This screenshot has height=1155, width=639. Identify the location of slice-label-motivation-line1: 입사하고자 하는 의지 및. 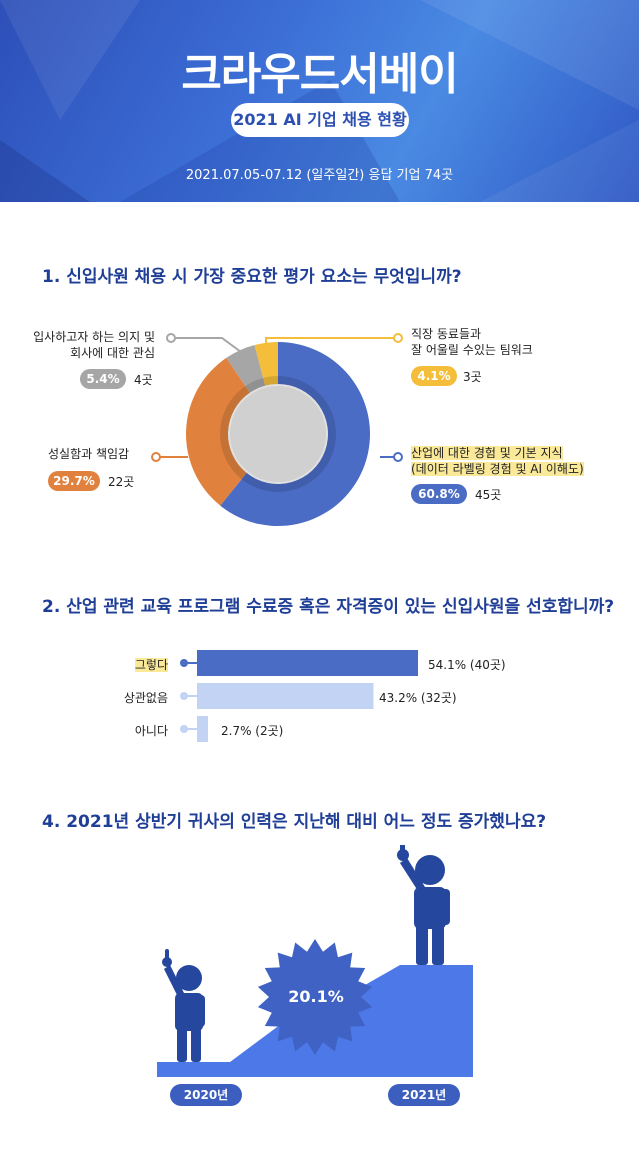
(94, 337).